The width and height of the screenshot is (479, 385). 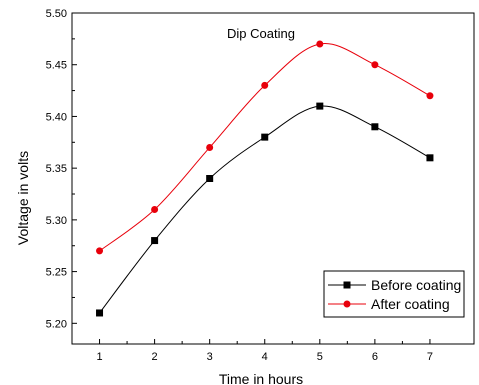 I want to click on legend-before-coating-label: Before coating, so click(x=416, y=285).